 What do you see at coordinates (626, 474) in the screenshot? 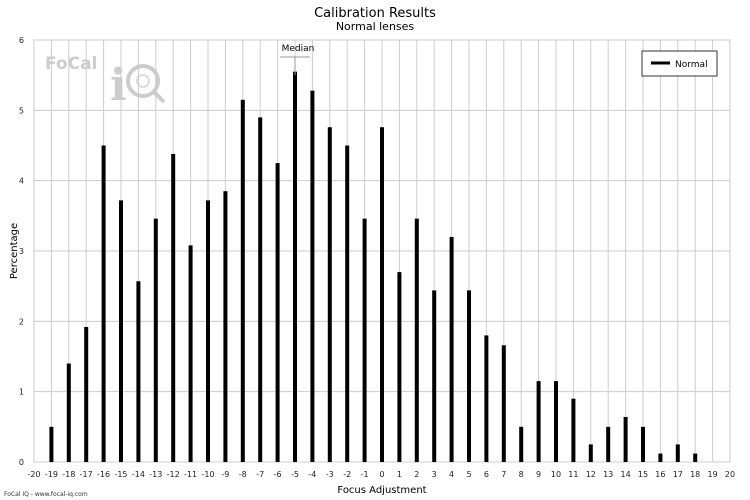
I see `x-tick-label: 14` at bounding box center [626, 474].